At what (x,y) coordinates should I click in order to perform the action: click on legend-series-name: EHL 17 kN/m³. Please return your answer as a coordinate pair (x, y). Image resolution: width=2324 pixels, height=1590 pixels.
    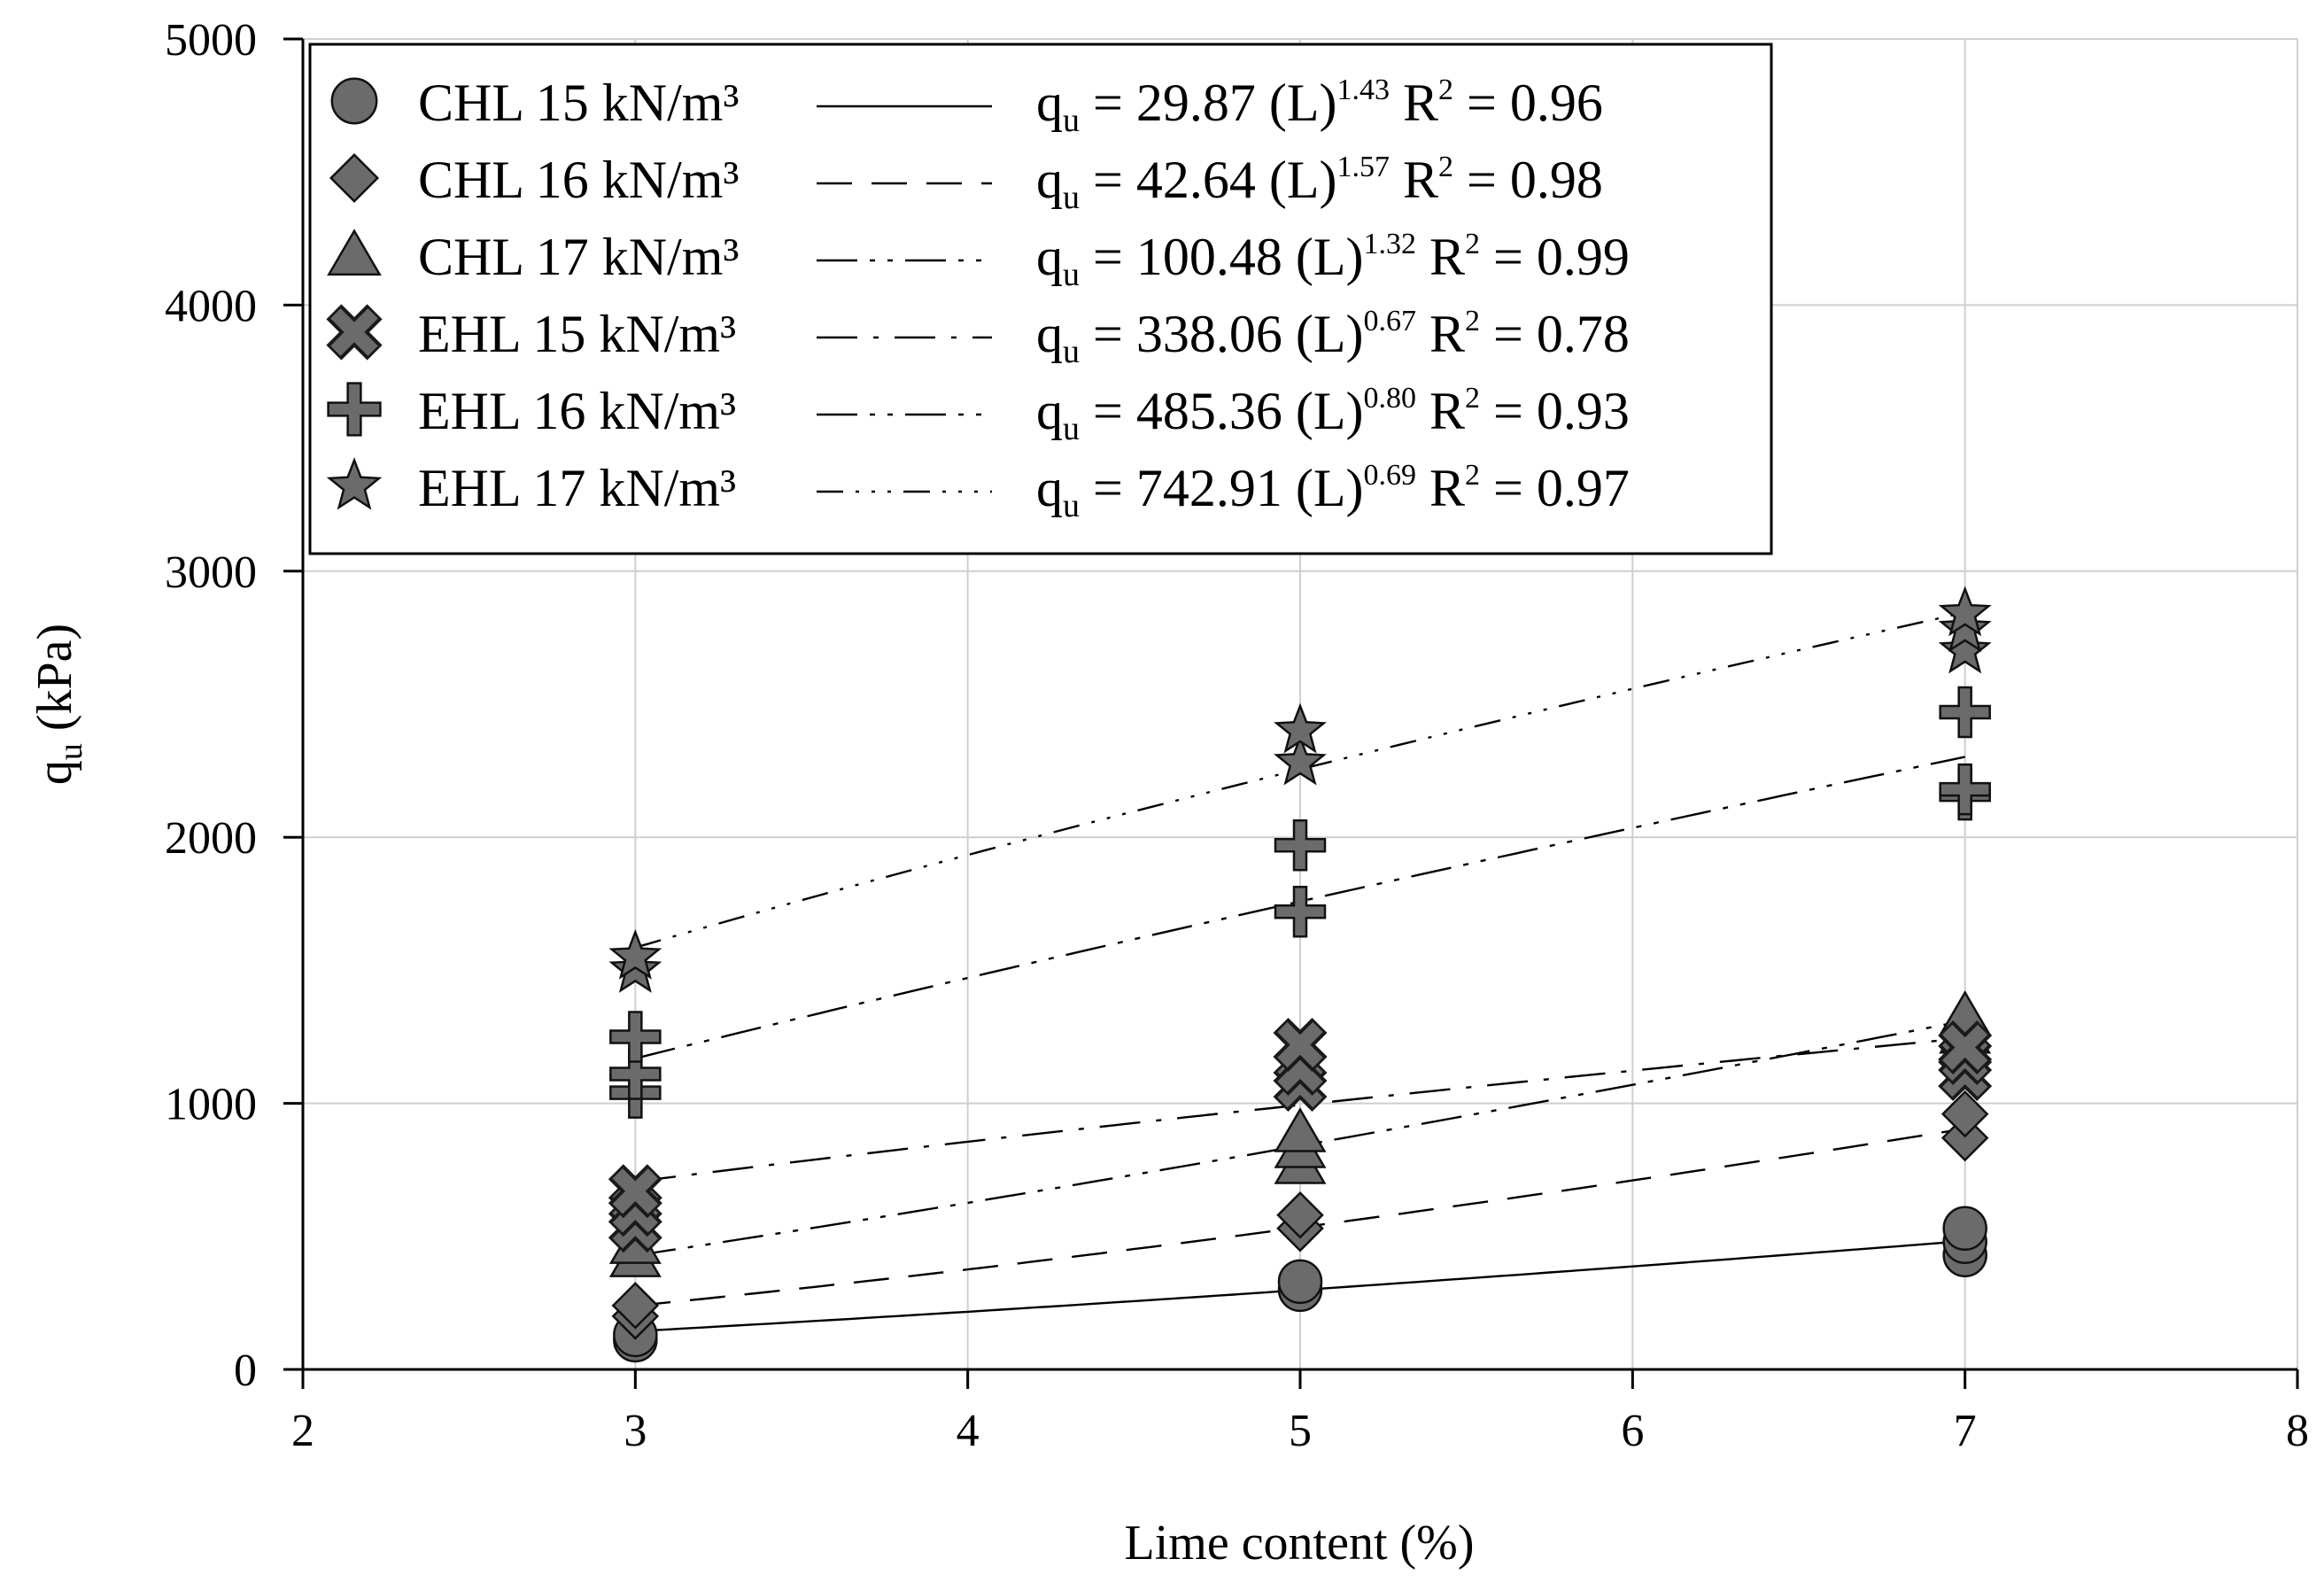
    Looking at the image, I should click on (577, 488).